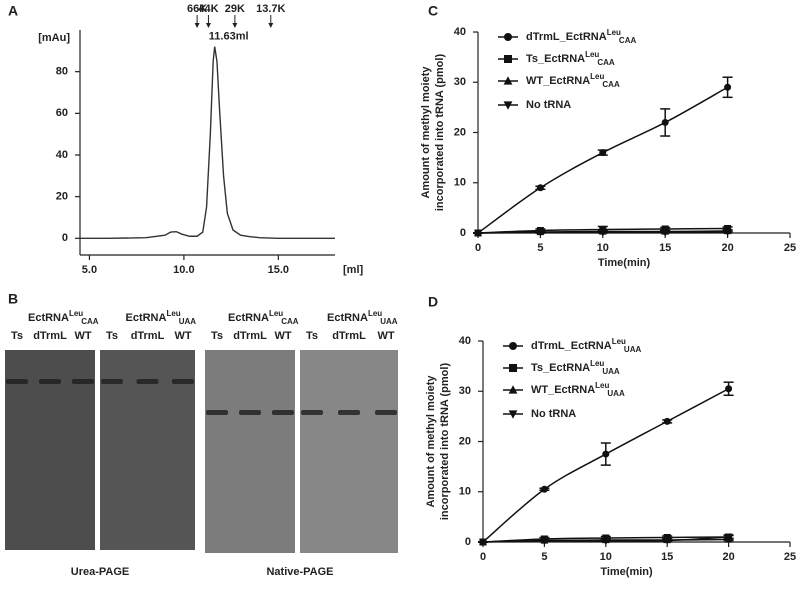  Describe the element at coordinates (563, 390) in the screenshot. I see `legend-label-main: WT_EctRNA` at that location.